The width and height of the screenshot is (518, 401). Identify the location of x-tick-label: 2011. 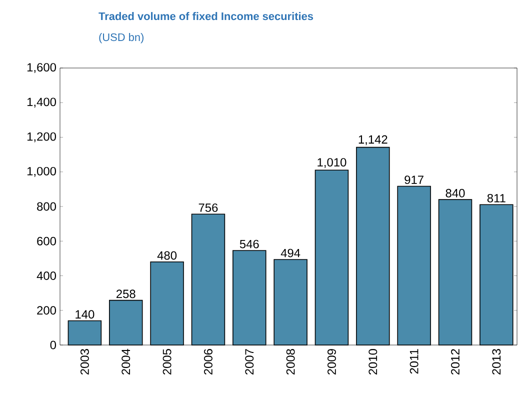
(414, 361).